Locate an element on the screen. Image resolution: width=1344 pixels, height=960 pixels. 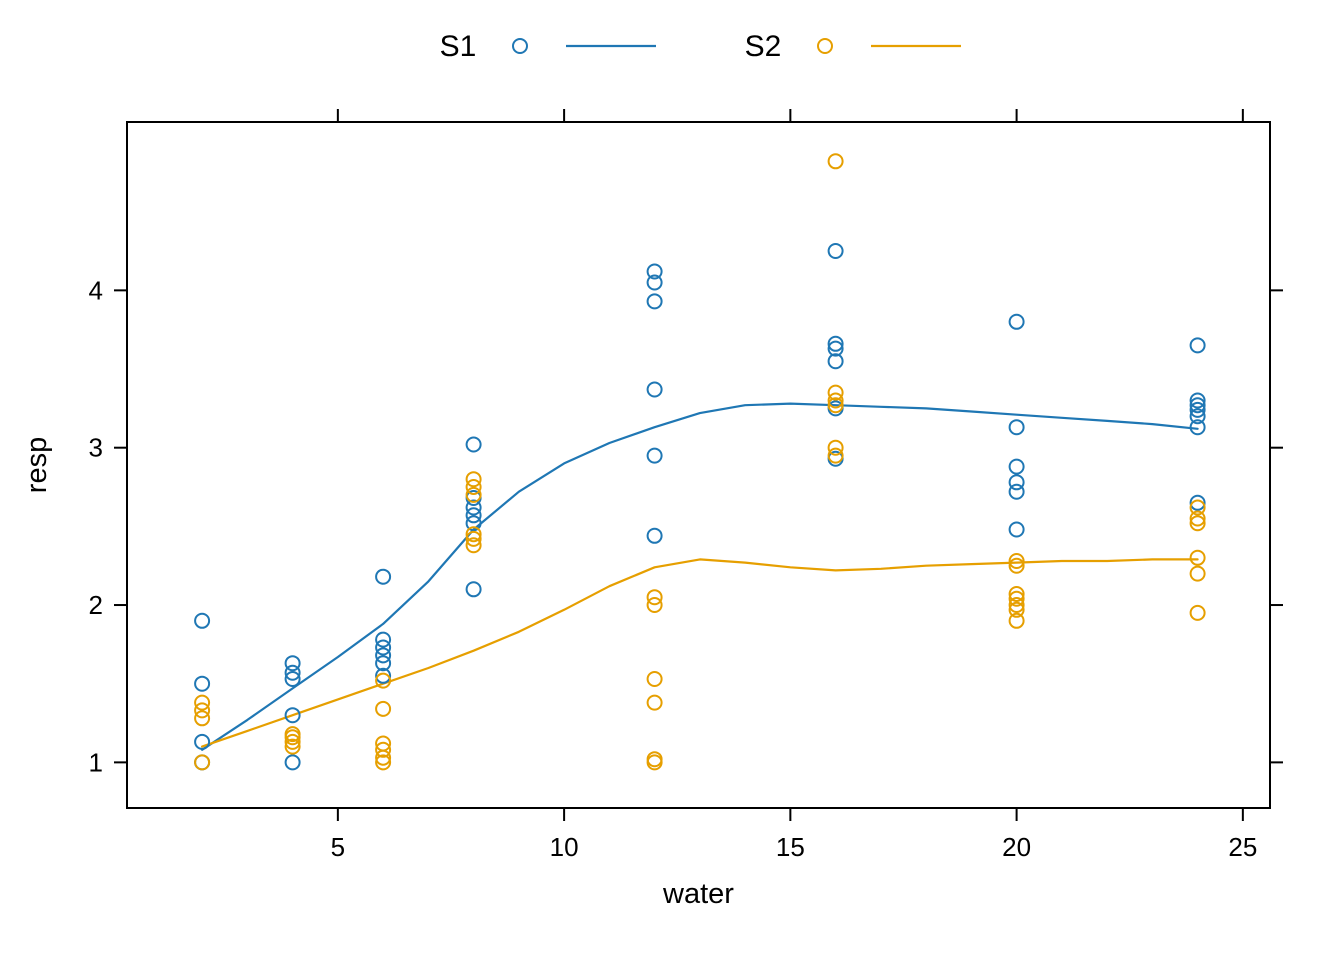
legend-marker-S1 is located at coordinates (520, 46).